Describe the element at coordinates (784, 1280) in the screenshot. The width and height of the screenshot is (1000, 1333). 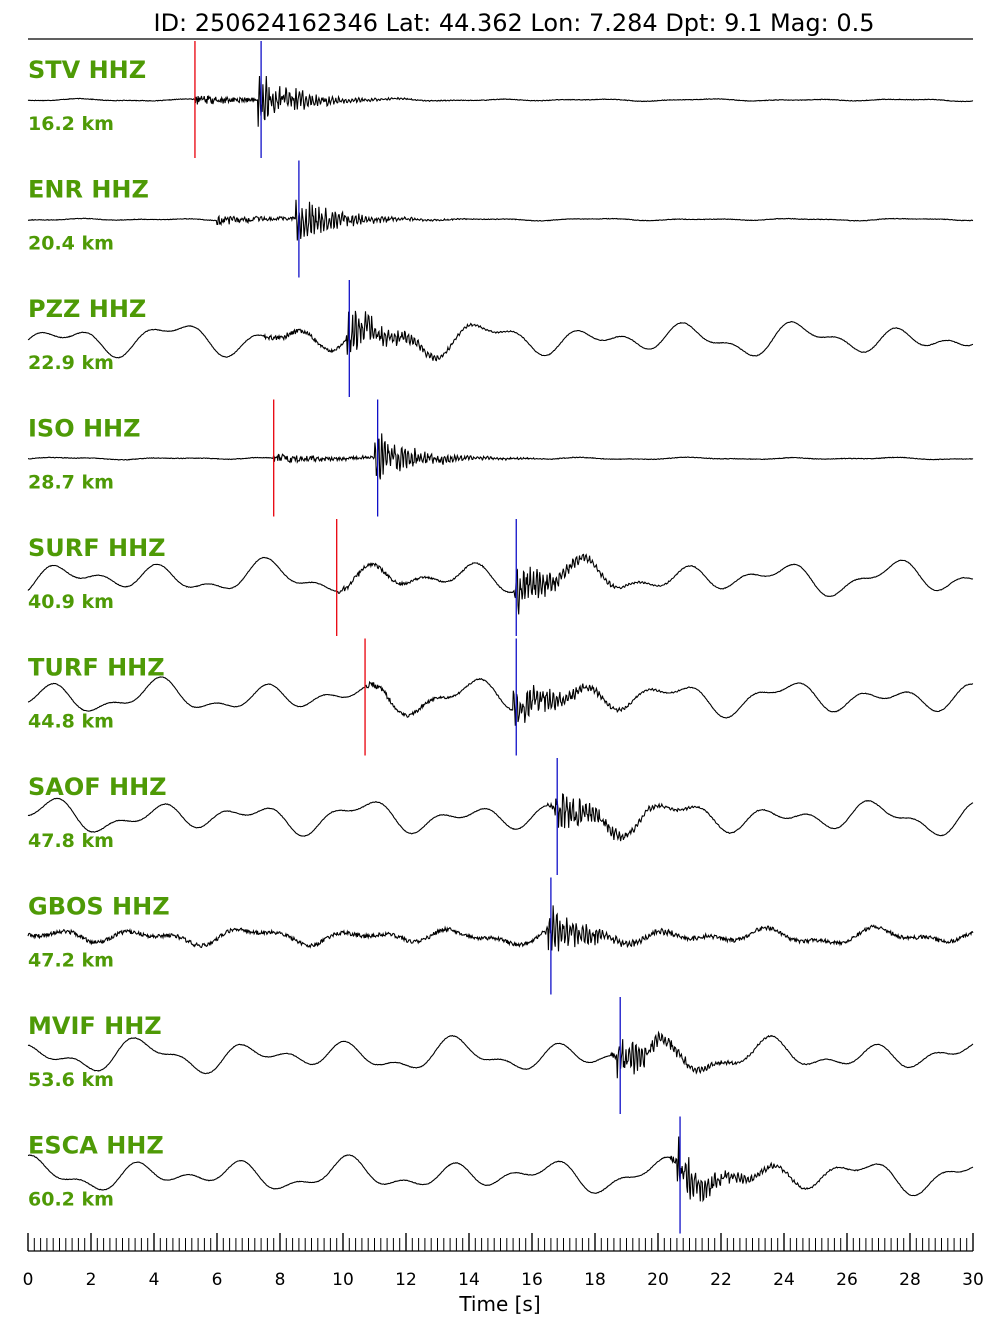
I see `x-tick-label: 24` at that location.